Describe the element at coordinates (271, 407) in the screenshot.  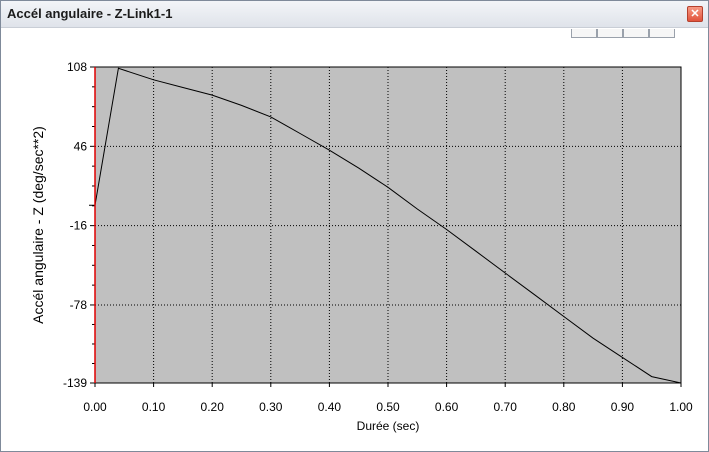
I see `x-tick-label-3: 0.30` at that location.